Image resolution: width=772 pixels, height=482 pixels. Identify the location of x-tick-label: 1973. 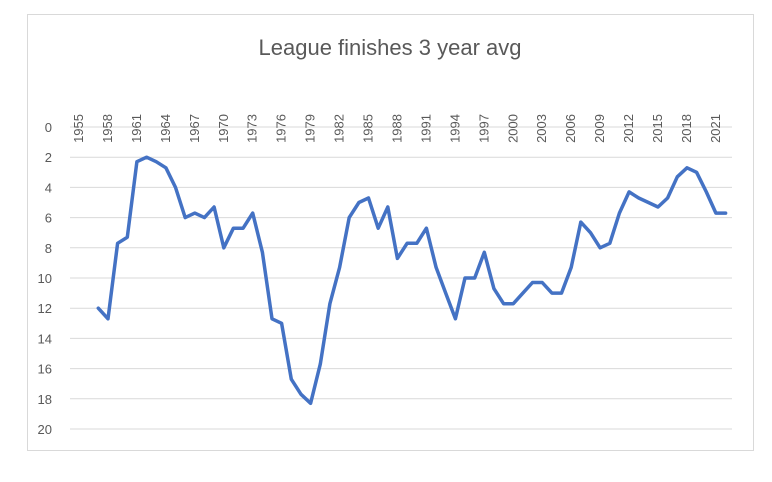
(252, 128).